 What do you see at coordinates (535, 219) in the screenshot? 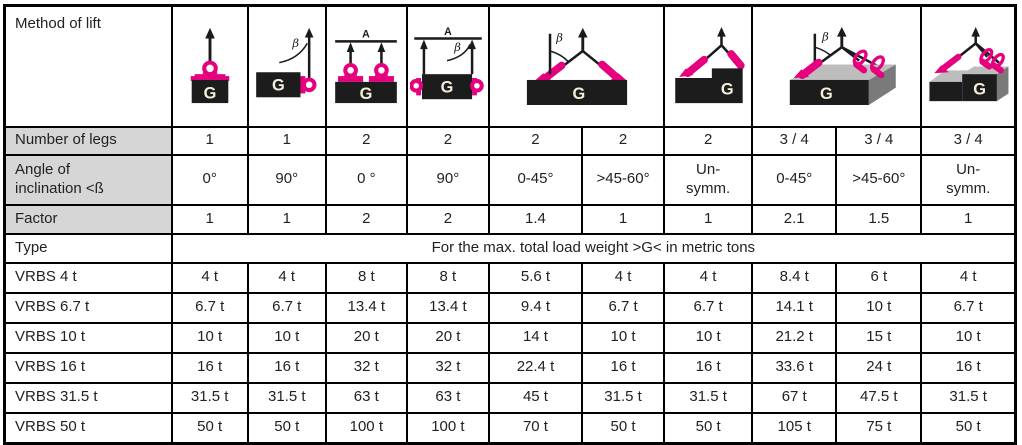
I see `spec-cell: 1.4` at bounding box center [535, 219].